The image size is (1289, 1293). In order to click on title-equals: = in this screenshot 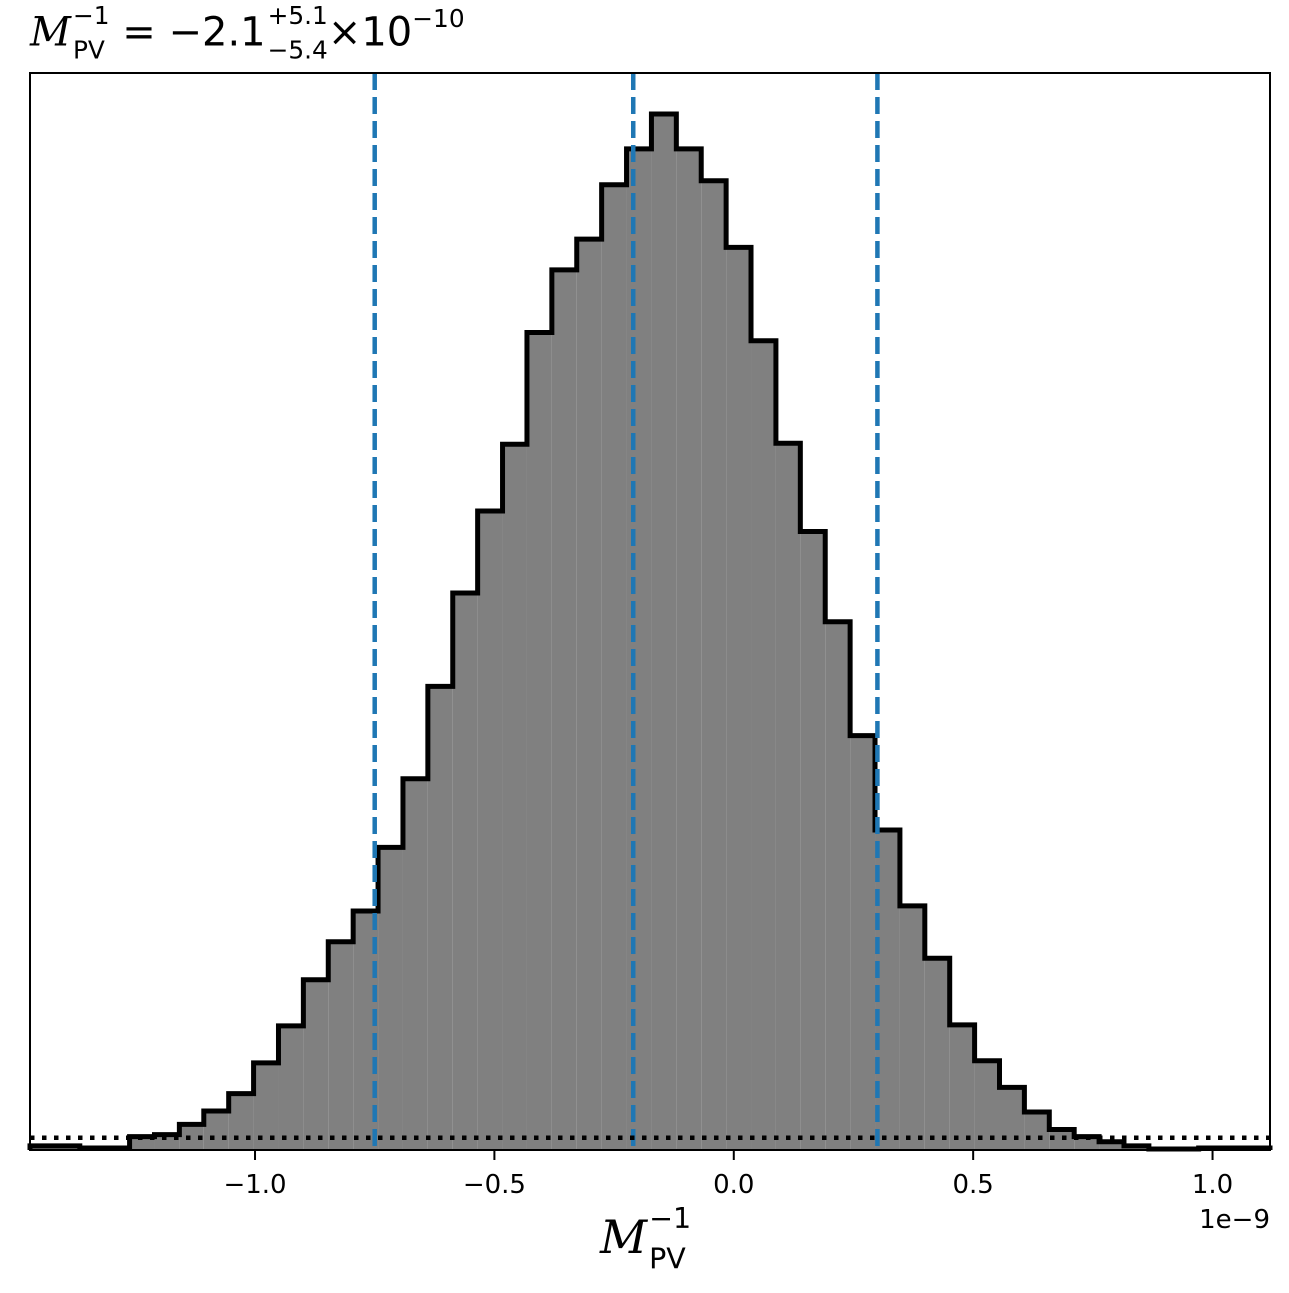, I will do `click(139, 32)`.